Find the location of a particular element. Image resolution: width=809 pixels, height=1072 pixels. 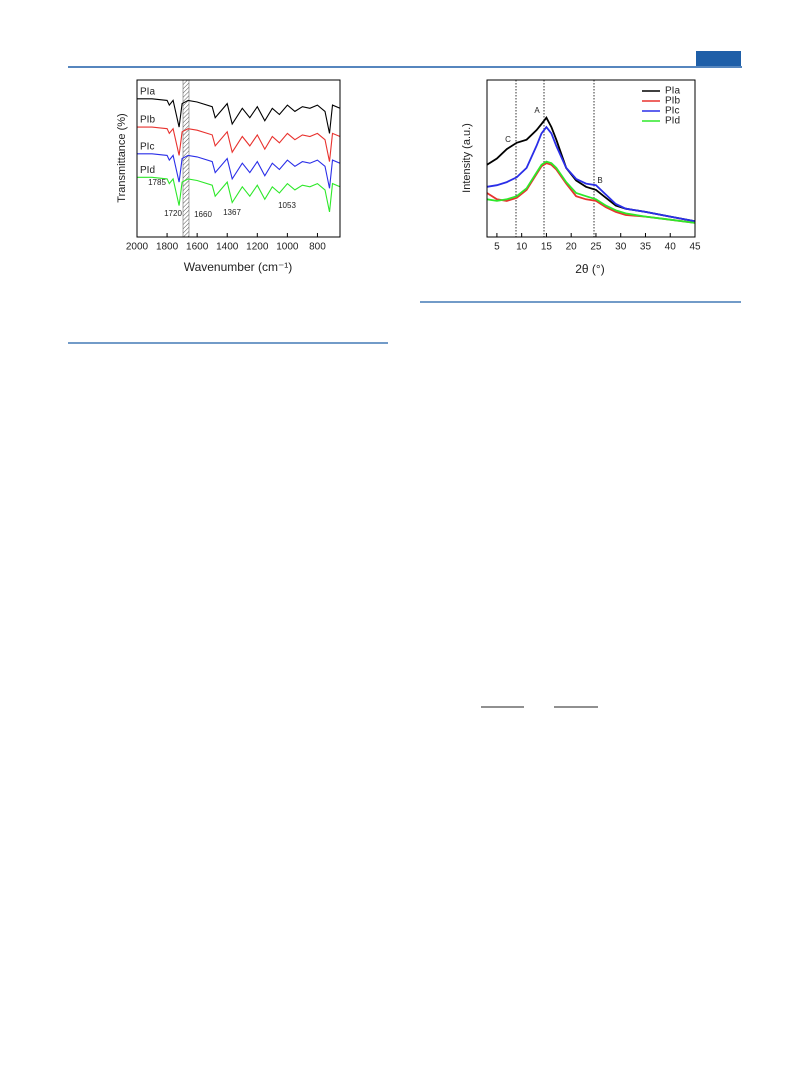

series-label: PId is located at coordinates (147, 170).